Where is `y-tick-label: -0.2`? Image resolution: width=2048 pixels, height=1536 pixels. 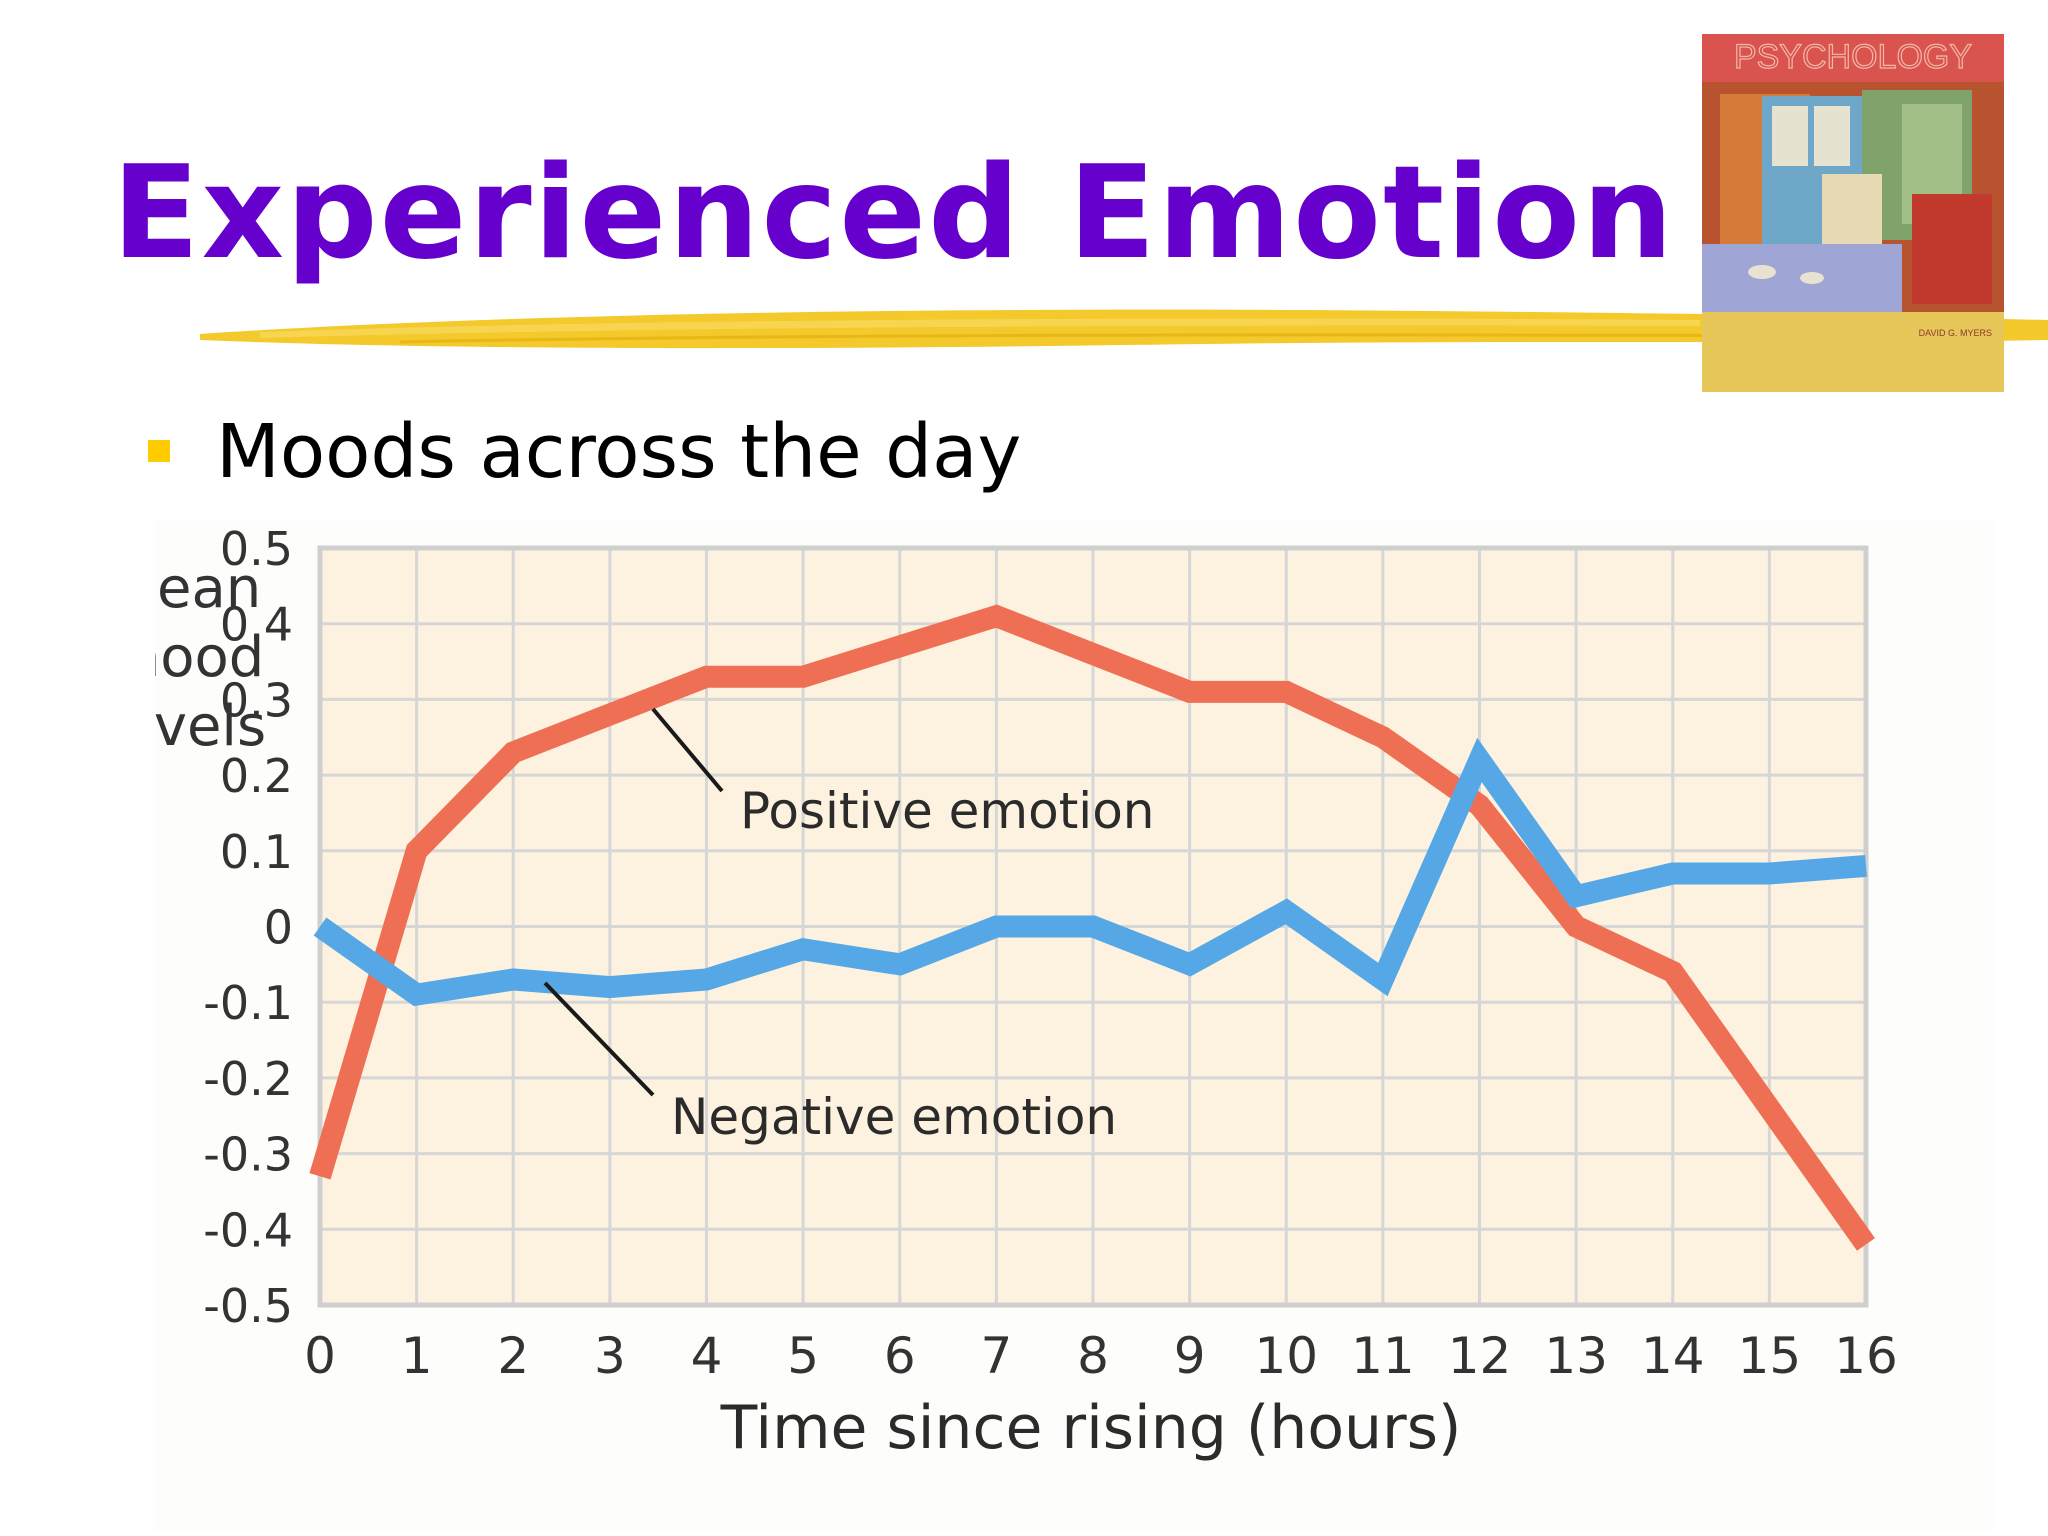 y-tick-label: -0.2 is located at coordinates (248, 1079).